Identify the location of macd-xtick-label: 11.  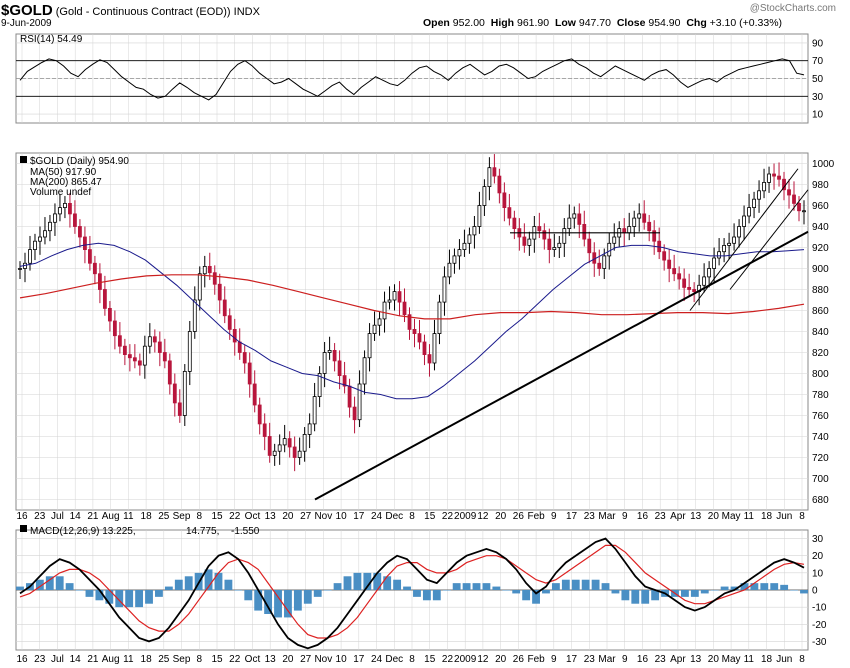
(128, 659).